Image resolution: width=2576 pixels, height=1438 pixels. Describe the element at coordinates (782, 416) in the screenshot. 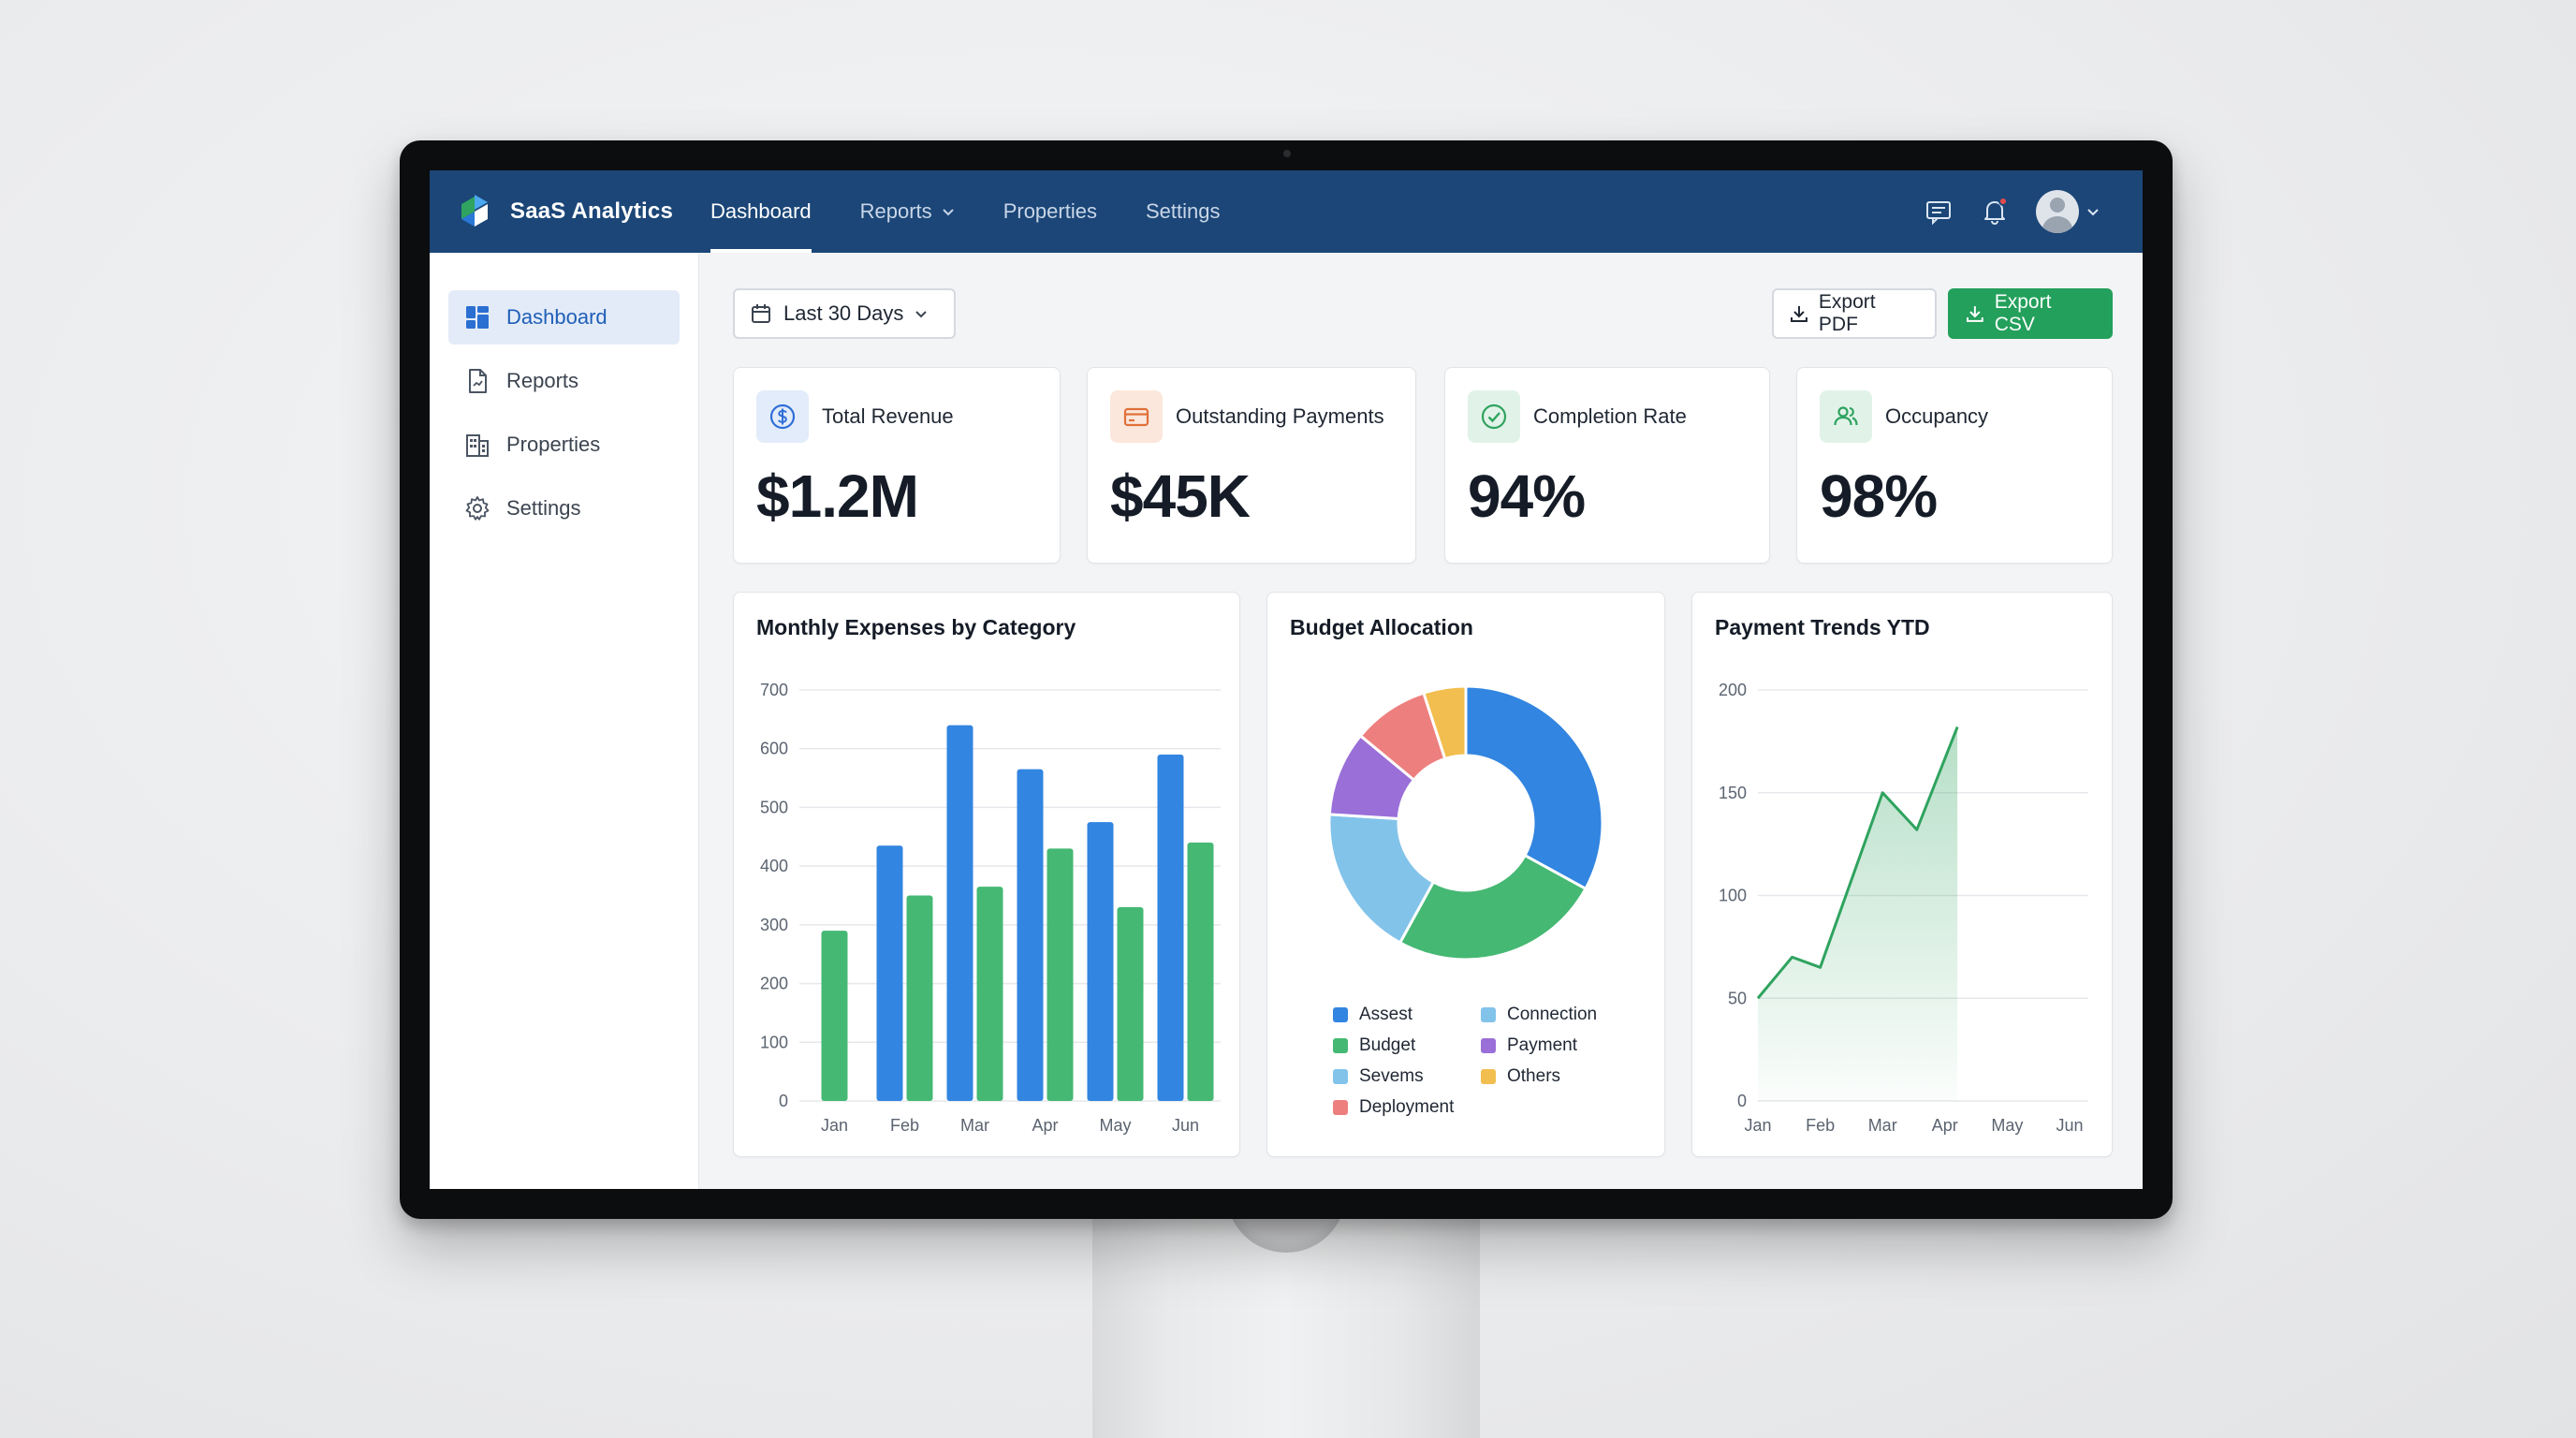

I see `dollar-icon` at that location.